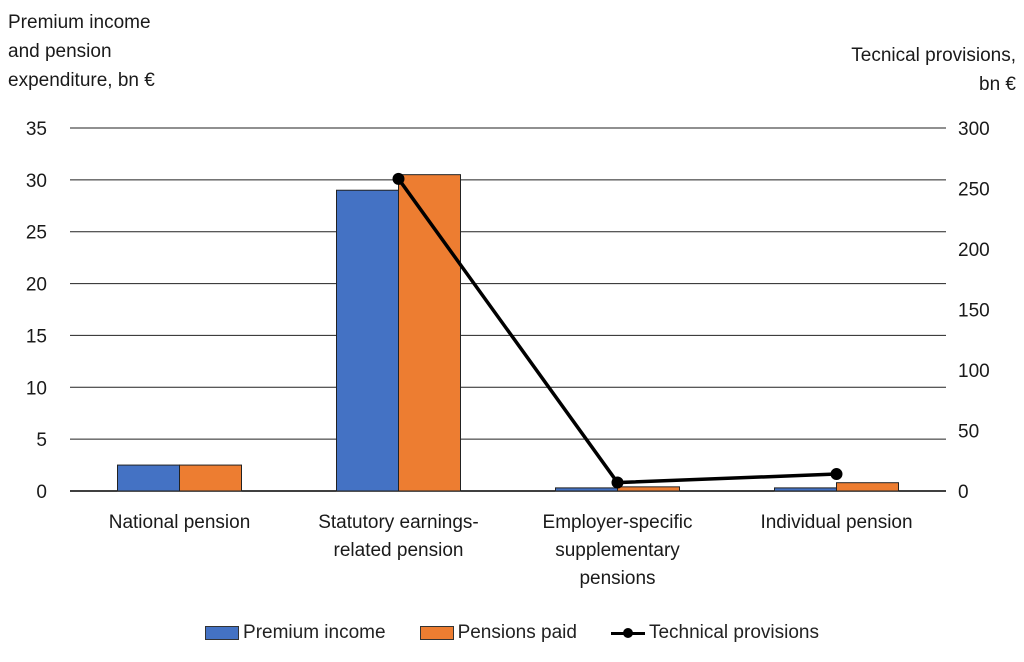  Describe the element at coordinates (60, 51) in the screenshot. I see `left-axis-title-line: and pension` at that location.